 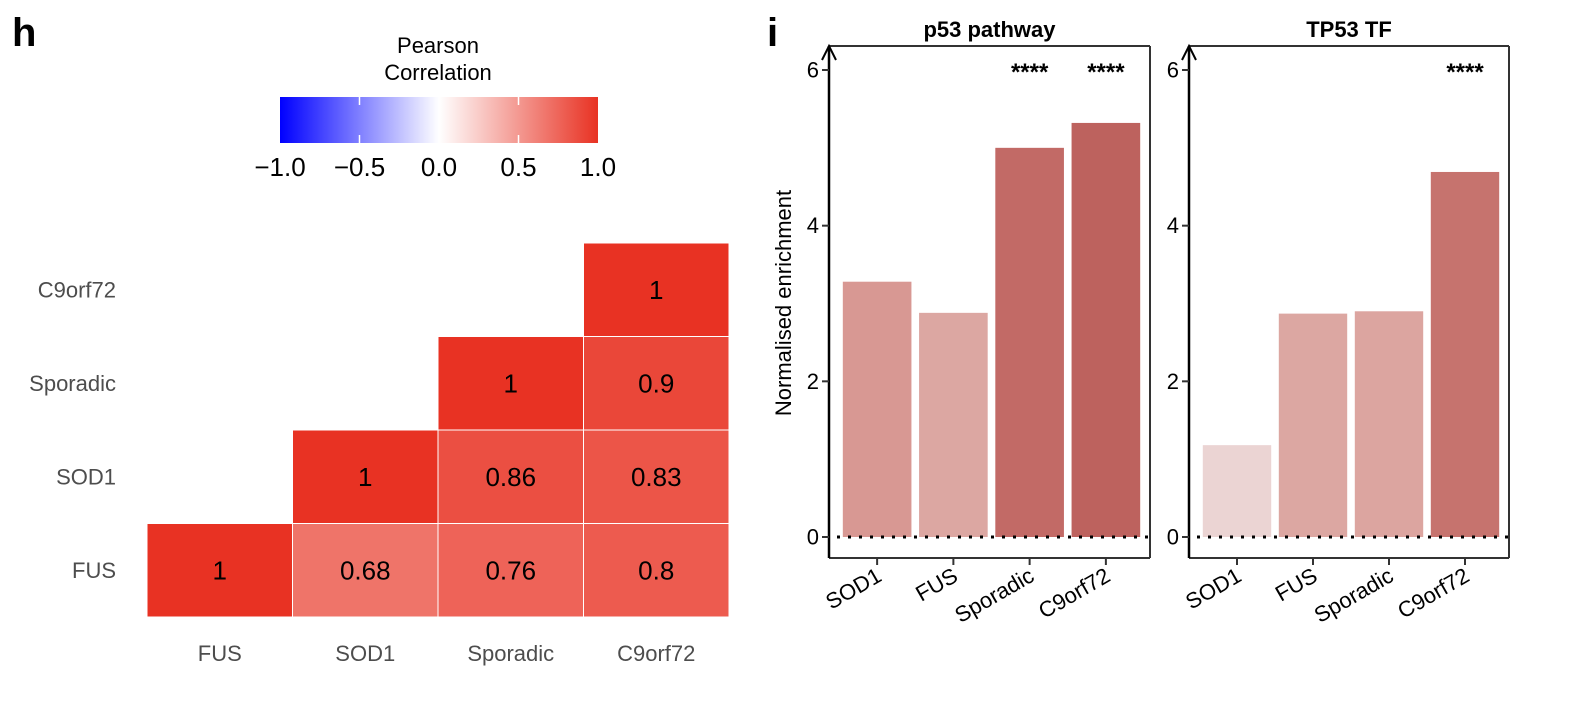 What do you see at coordinates (439, 167) in the screenshot?
I see `legend-tick-label: 0.0` at bounding box center [439, 167].